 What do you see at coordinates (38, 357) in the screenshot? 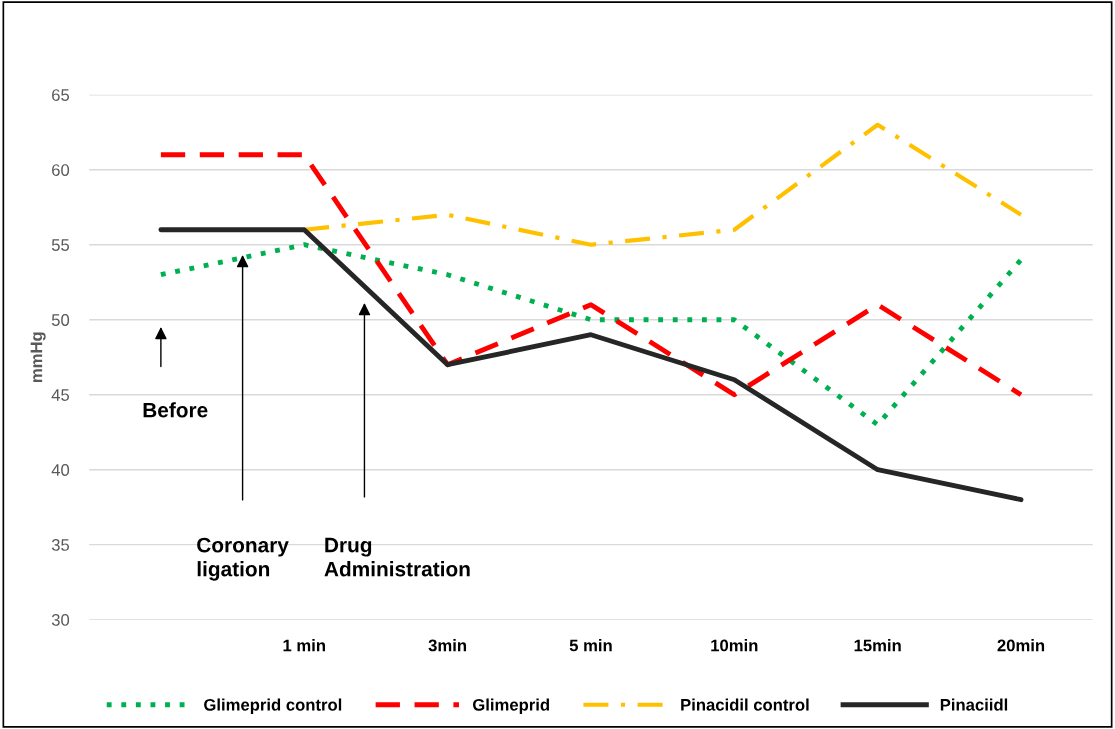
I see `y-axis-title: mmHg` at bounding box center [38, 357].